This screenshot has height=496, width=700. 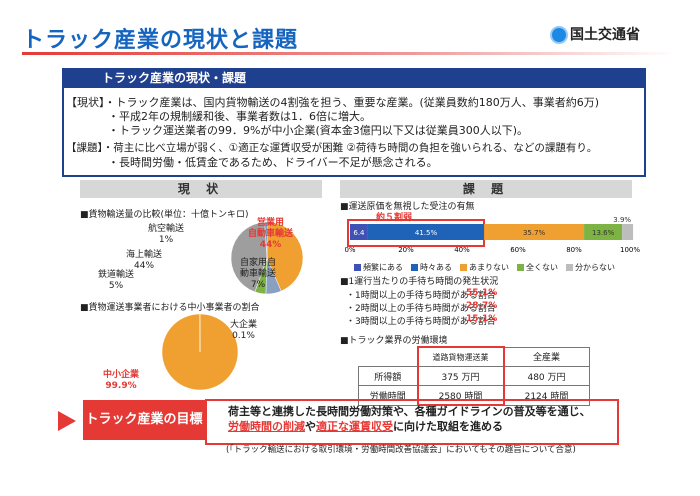 What do you see at coordinates (407, 207) in the screenshot?
I see `order-chart-title: ■運送原価を無視した受注の有無` at bounding box center [407, 207].